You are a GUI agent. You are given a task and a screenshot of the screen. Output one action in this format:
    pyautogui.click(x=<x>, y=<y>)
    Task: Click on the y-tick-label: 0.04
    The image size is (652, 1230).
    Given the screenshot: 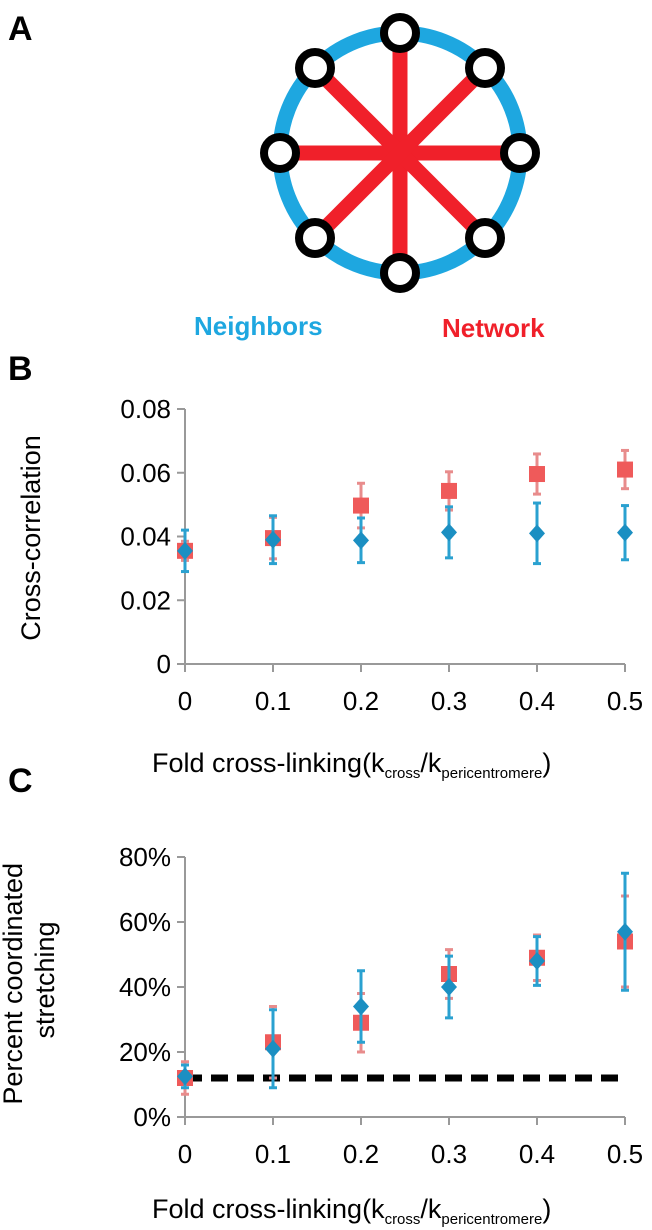 What is the action you would take?
    pyautogui.click(x=145, y=537)
    